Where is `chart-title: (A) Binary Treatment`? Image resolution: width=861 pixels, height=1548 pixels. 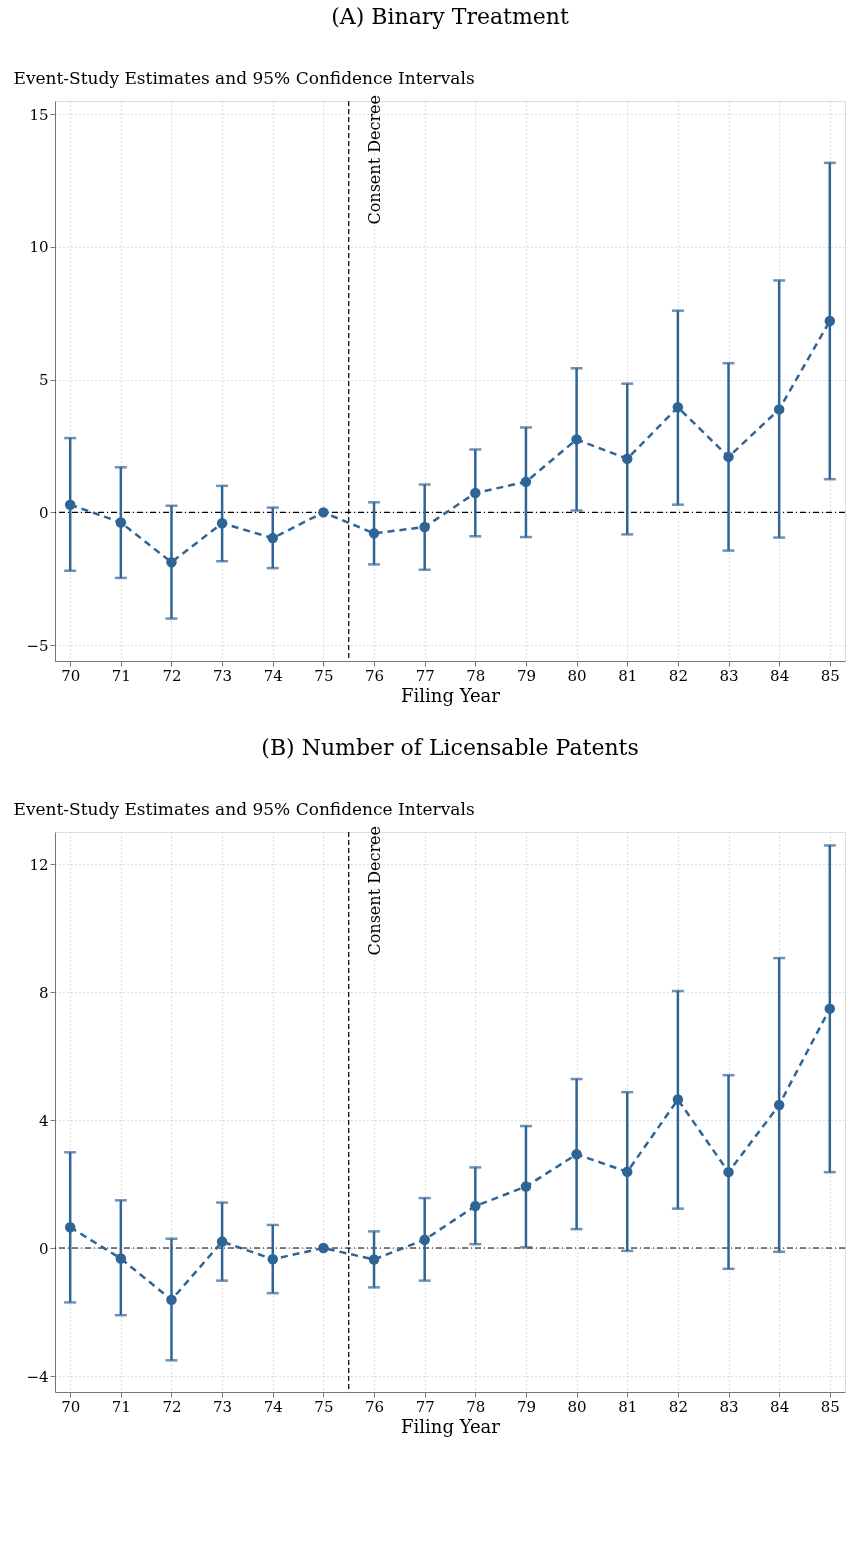 chart-title: (A) Binary Treatment is located at coordinates (450, 16).